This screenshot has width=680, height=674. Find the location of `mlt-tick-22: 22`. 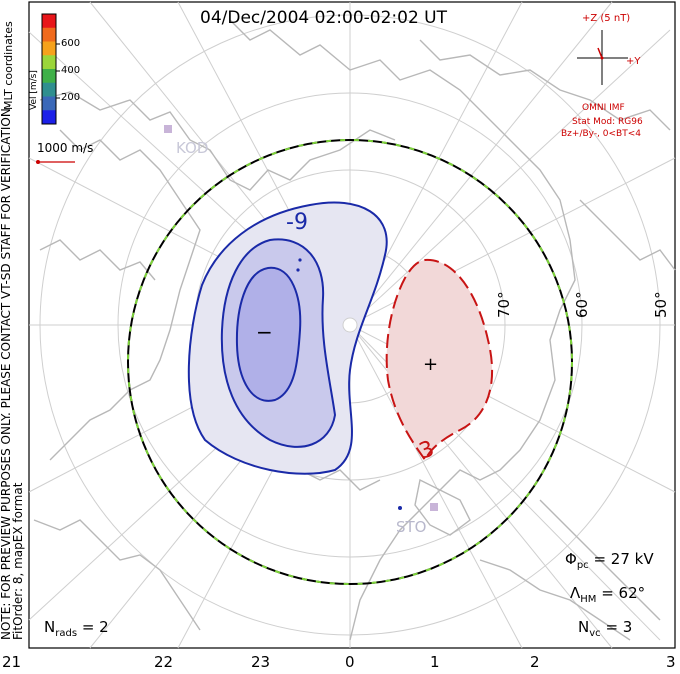

mlt-tick-22: 22 is located at coordinates (164, 662).